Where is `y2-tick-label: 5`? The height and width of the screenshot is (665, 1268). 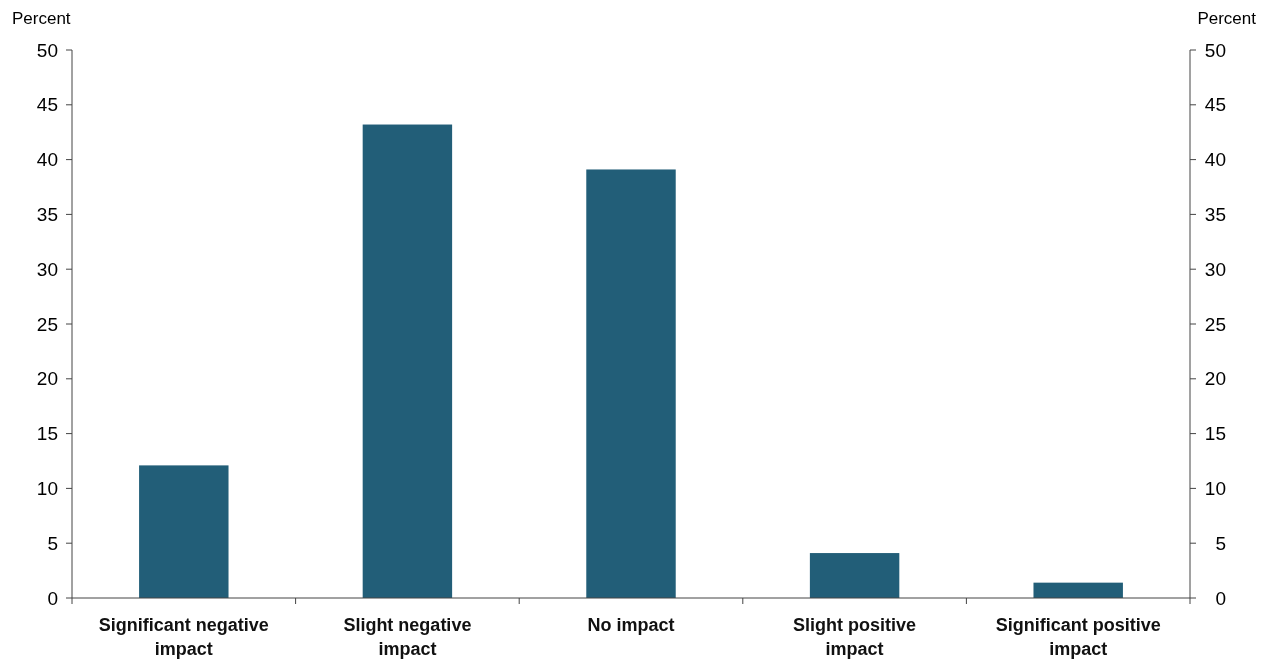
y2-tick-label: 5 is located at coordinates (1220, 543).